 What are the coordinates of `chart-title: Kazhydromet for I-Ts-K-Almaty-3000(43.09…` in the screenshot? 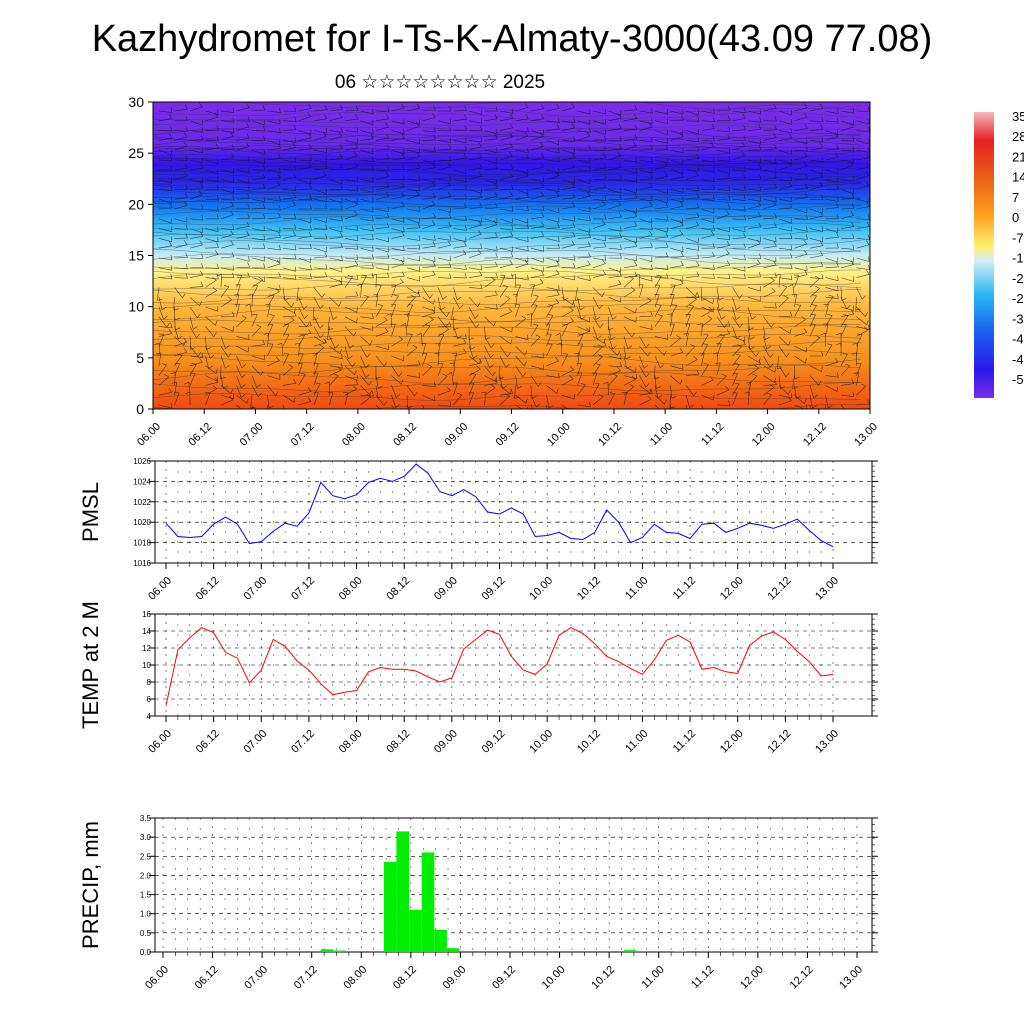 It's located at (512, 39).